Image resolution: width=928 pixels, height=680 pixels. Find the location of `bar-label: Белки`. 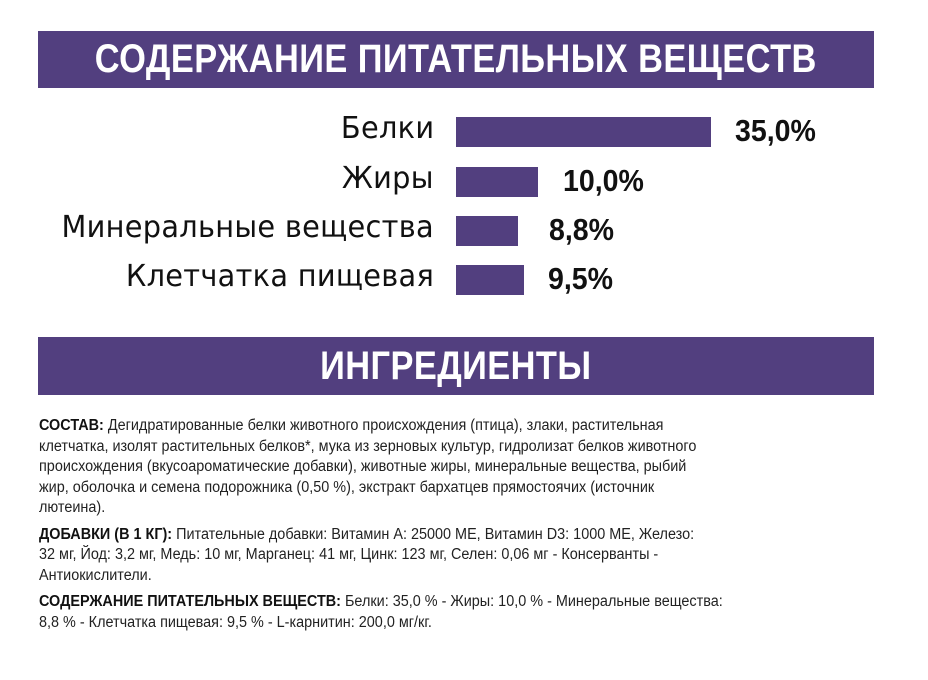

bar-label: Белки is located at coordinates (387, 128).